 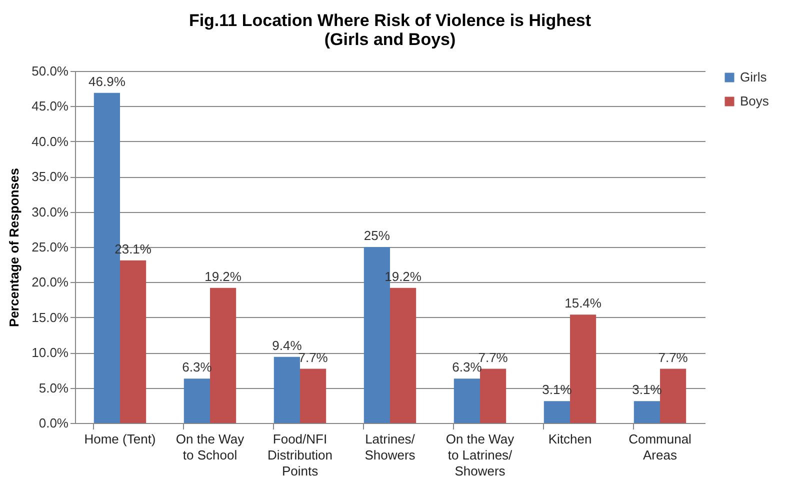 What do you see at coordinates (50, 247) in the screenshot?
I see `y-tick-label: 25.0%` at bounding box center [50, 247].